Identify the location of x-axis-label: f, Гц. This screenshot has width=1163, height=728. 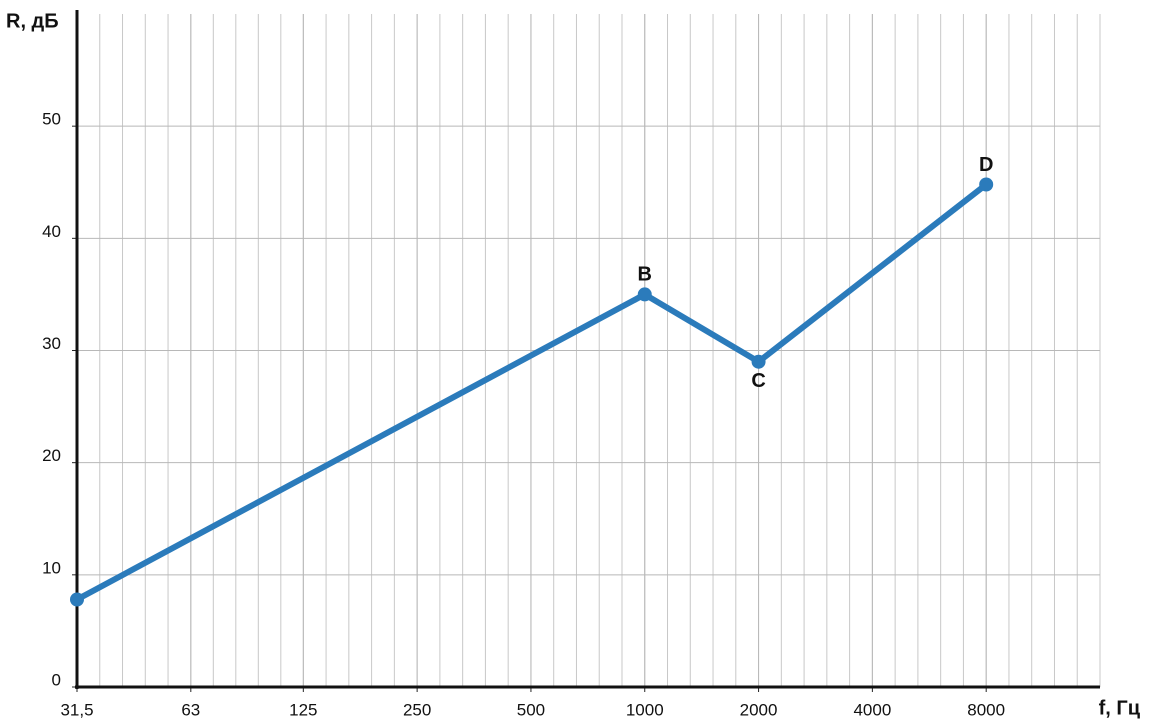
(1120, 708).